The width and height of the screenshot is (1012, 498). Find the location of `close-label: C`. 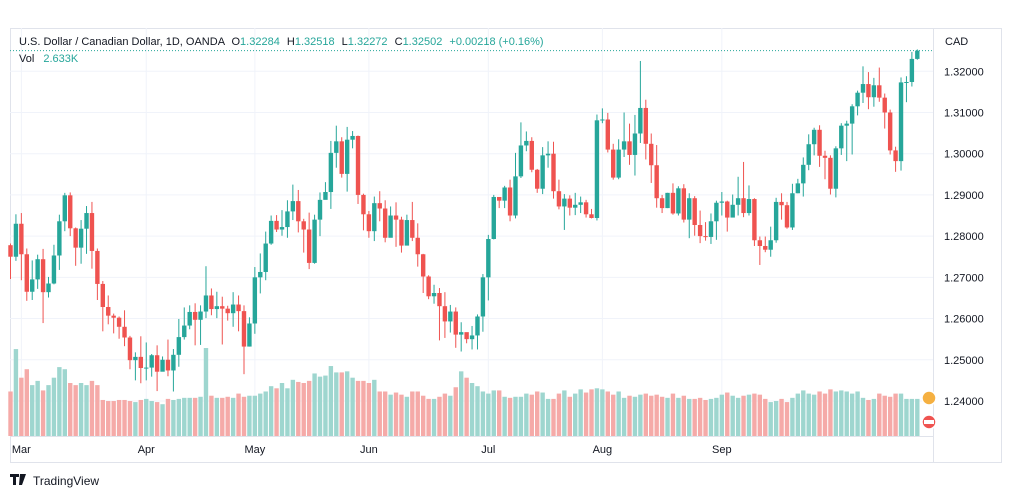

close-label: C is located at coordinates (399, 42).